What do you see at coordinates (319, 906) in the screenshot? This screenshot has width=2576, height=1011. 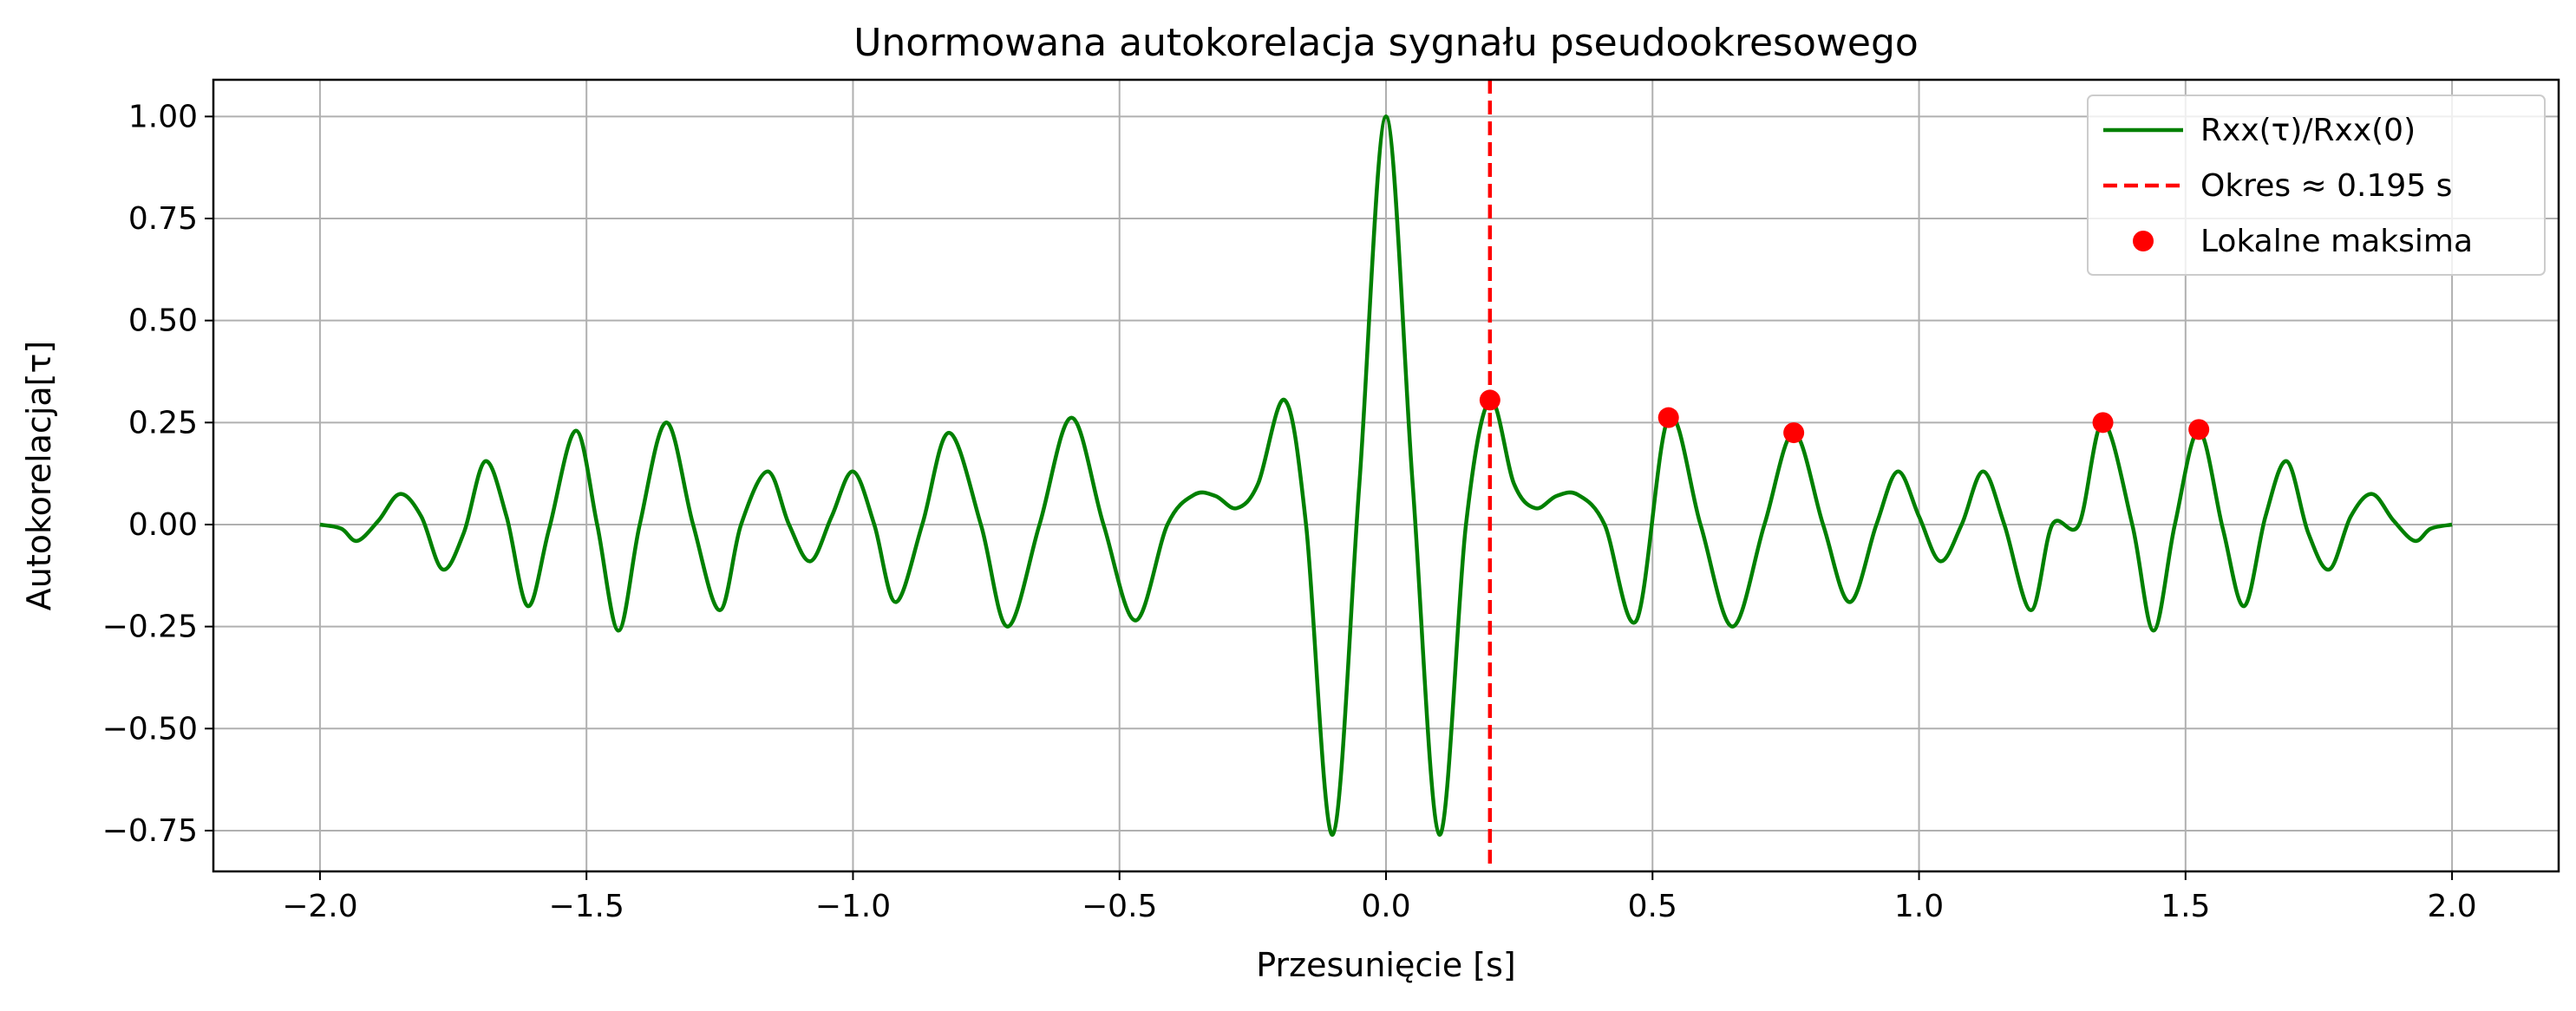 I see `x-tick-label: −2.0` at bounding box center [319, 906].